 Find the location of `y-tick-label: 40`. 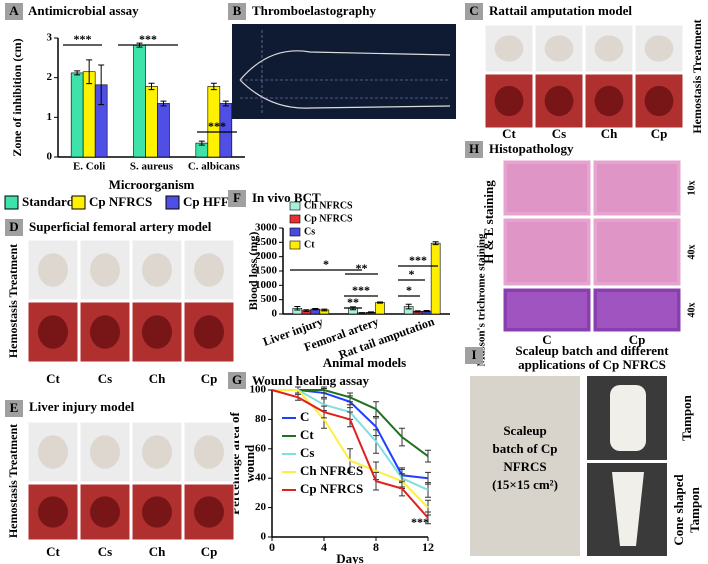

y-tick-label: 40 is located at coordinates (261, 478).